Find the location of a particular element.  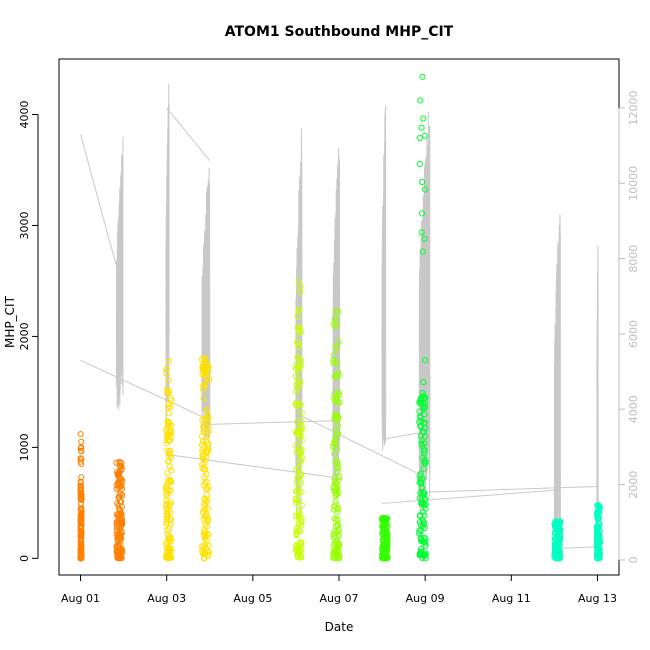

y-tick-label: 4000 is located at coordinates (24, 114).